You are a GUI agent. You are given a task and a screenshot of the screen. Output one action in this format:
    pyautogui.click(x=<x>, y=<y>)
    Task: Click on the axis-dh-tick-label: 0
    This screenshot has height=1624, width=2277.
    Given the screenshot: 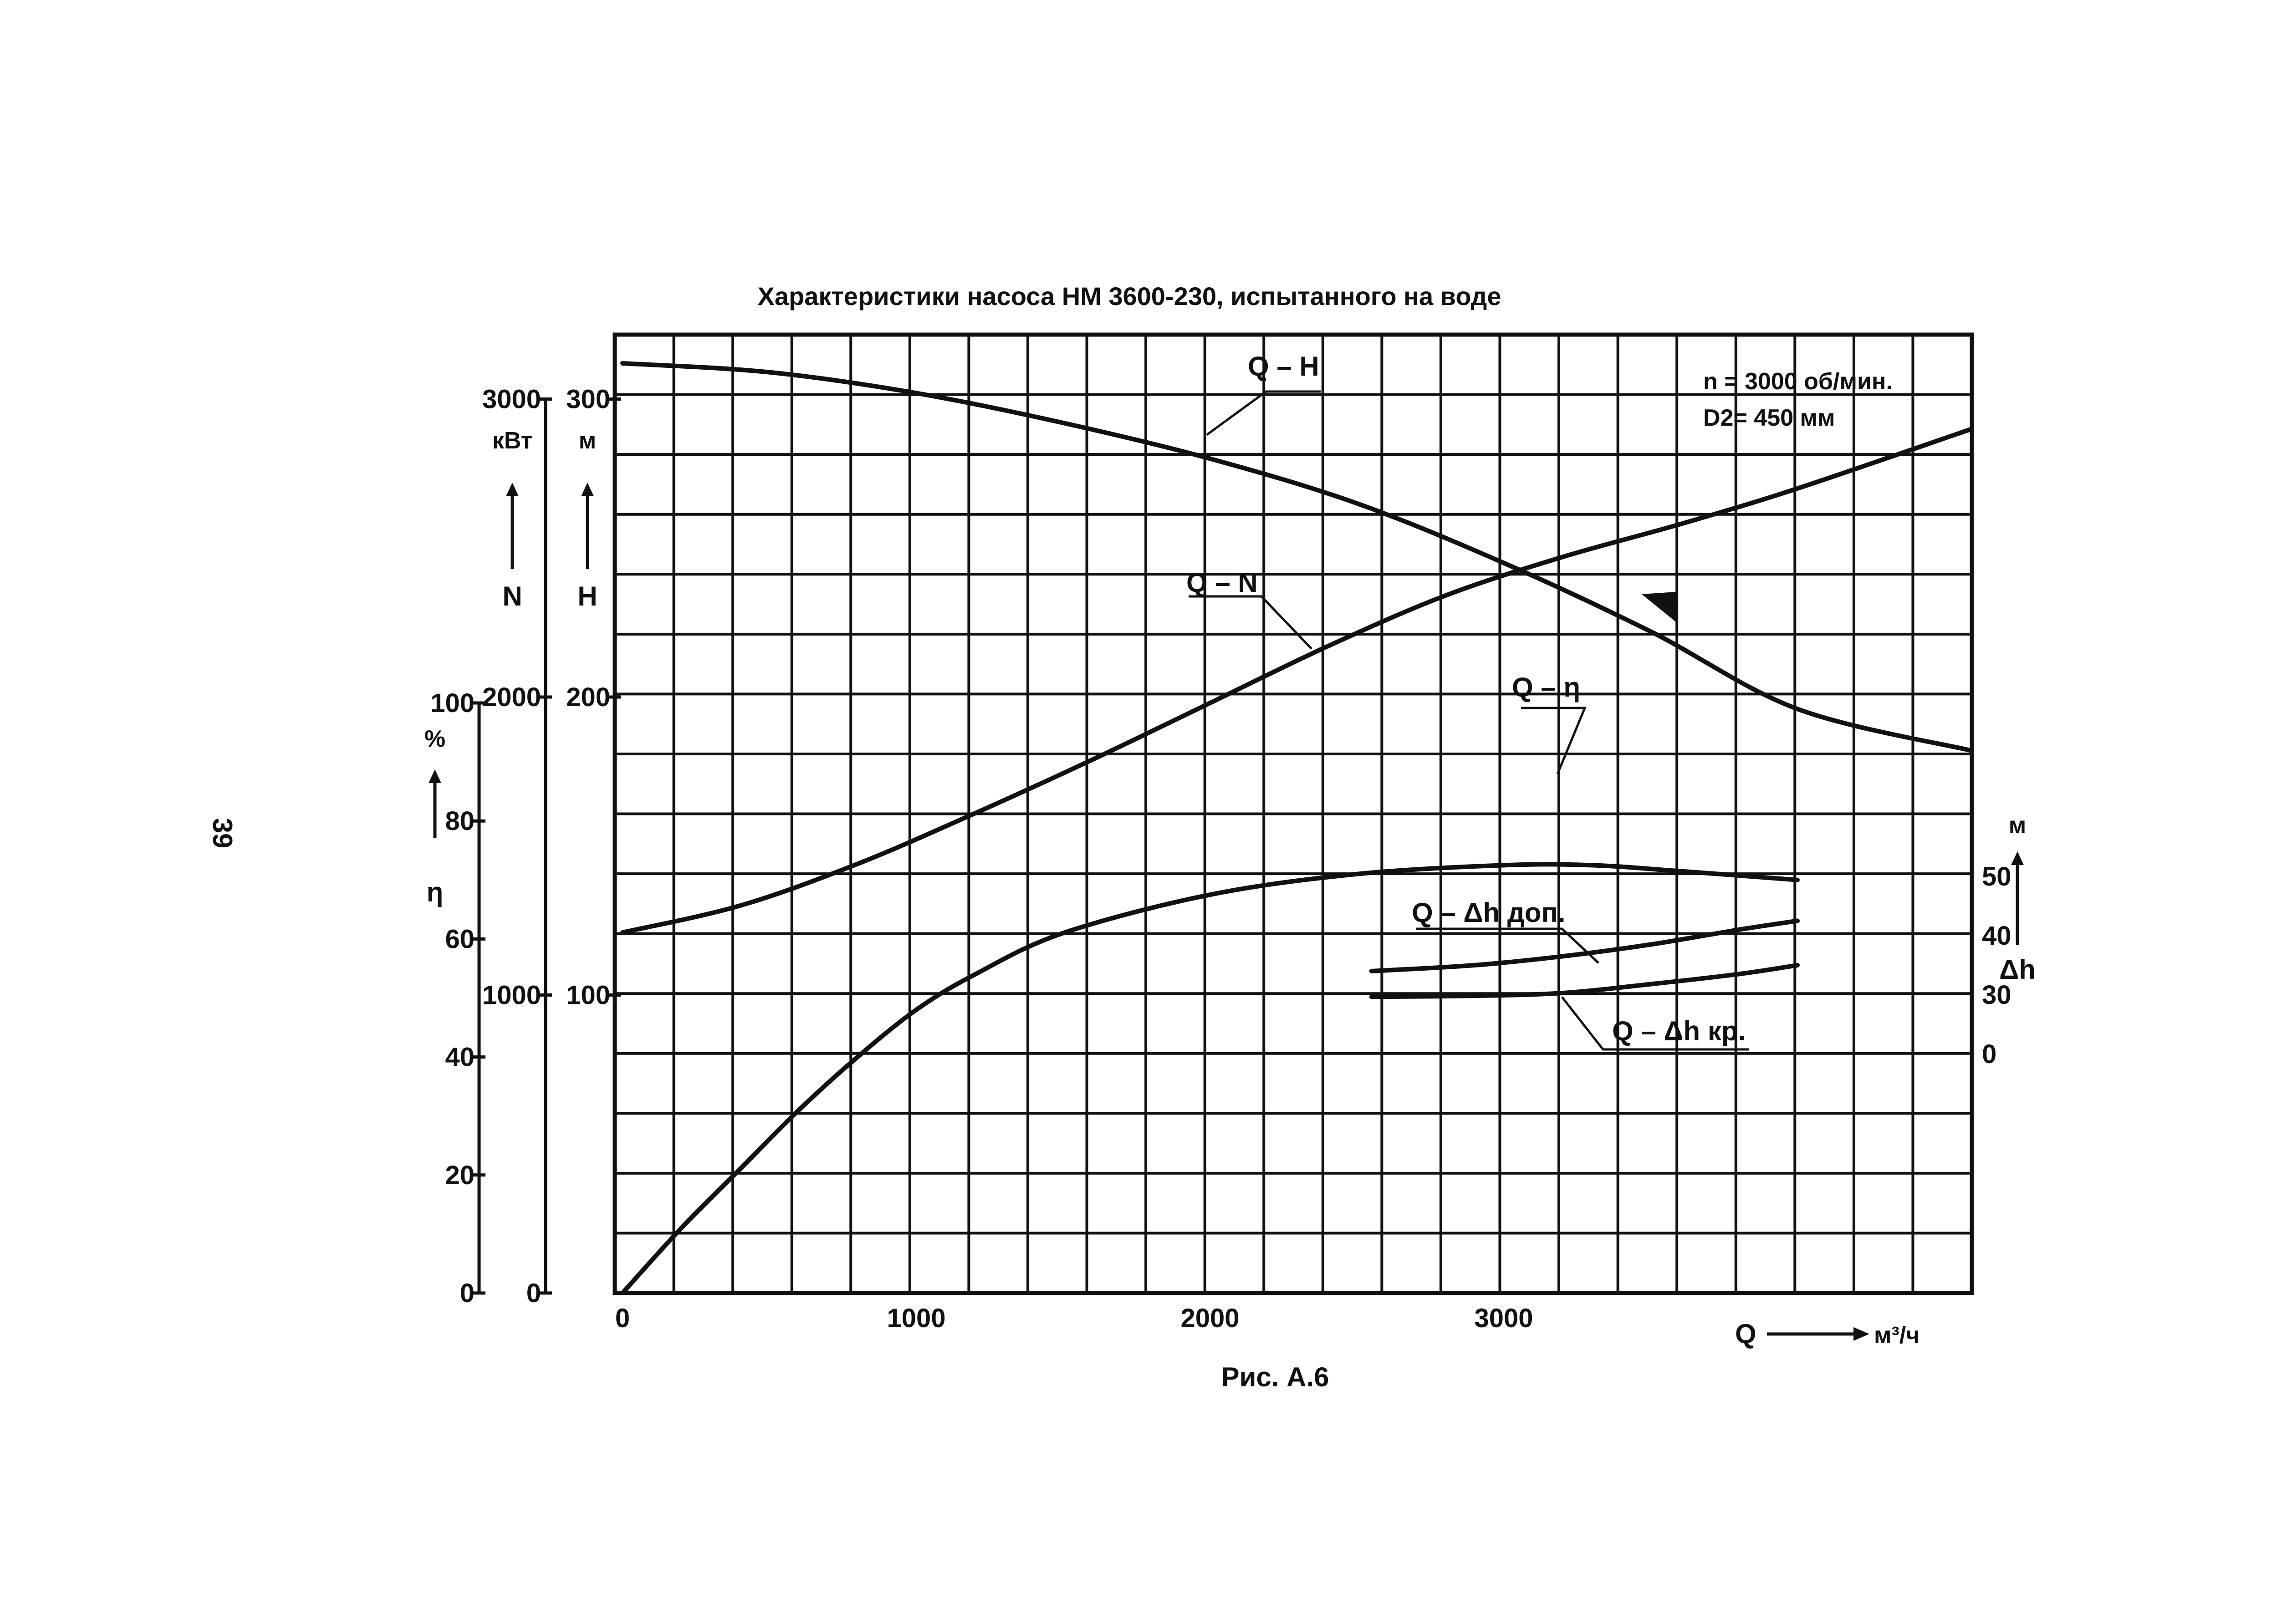 What is the action you would take?
    pyautogui.click(x=1989, y=1054)
    